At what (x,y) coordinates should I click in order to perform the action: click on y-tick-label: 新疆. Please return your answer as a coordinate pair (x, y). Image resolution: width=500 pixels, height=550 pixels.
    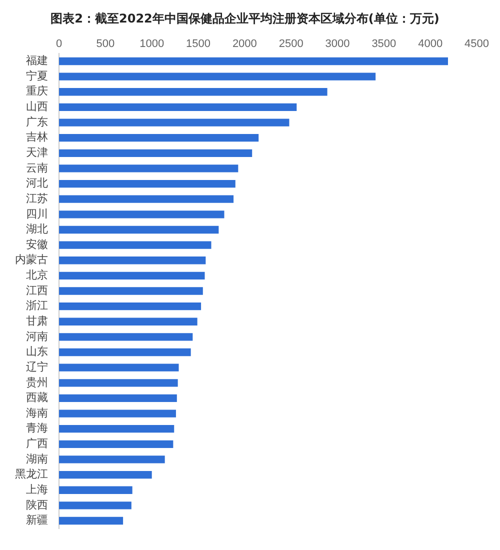
    Looking at the image, I should click on (37, 520).